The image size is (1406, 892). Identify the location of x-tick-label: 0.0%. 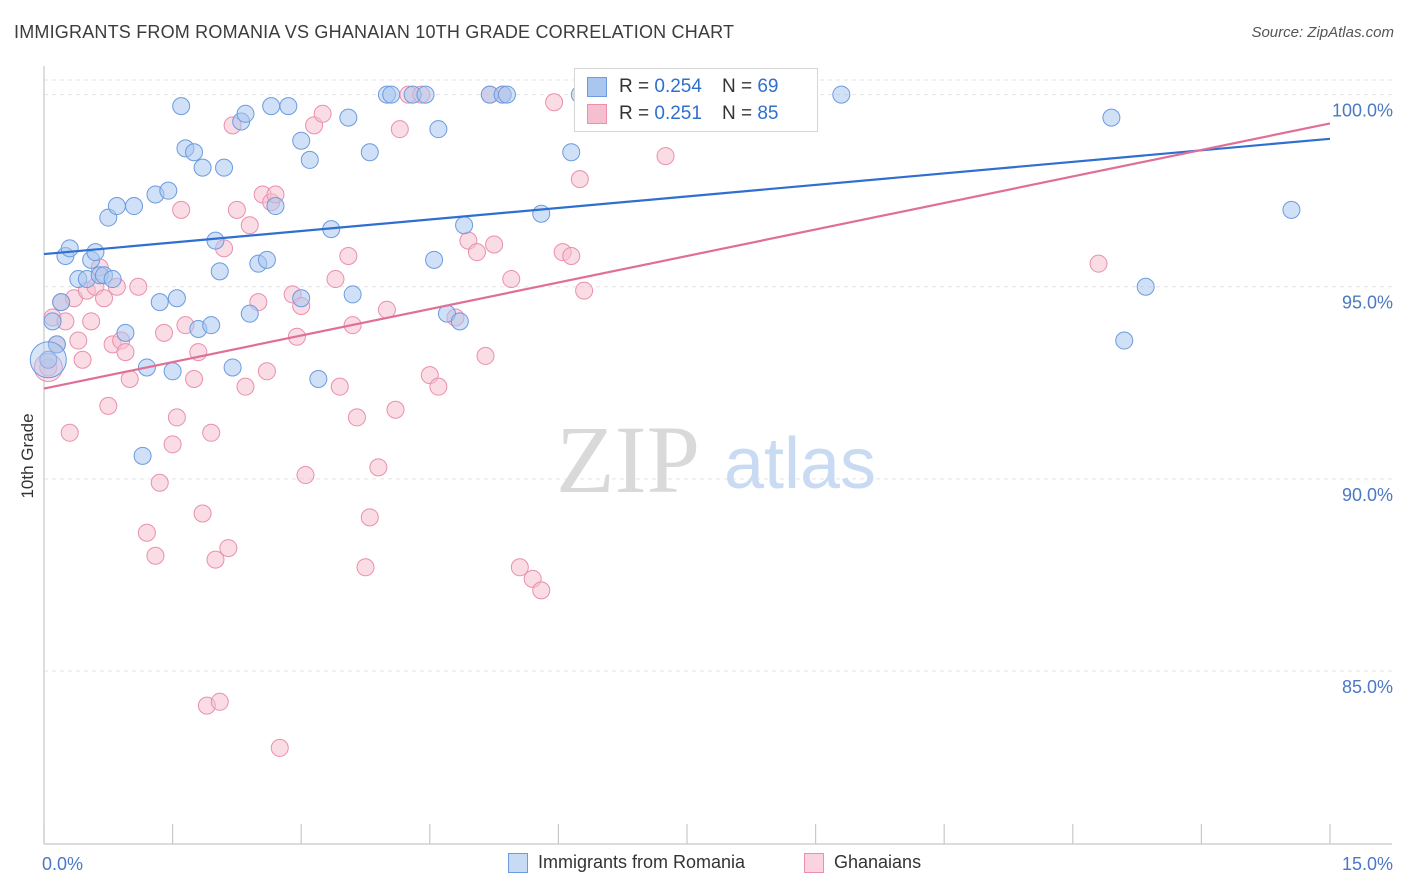
(62, 864).